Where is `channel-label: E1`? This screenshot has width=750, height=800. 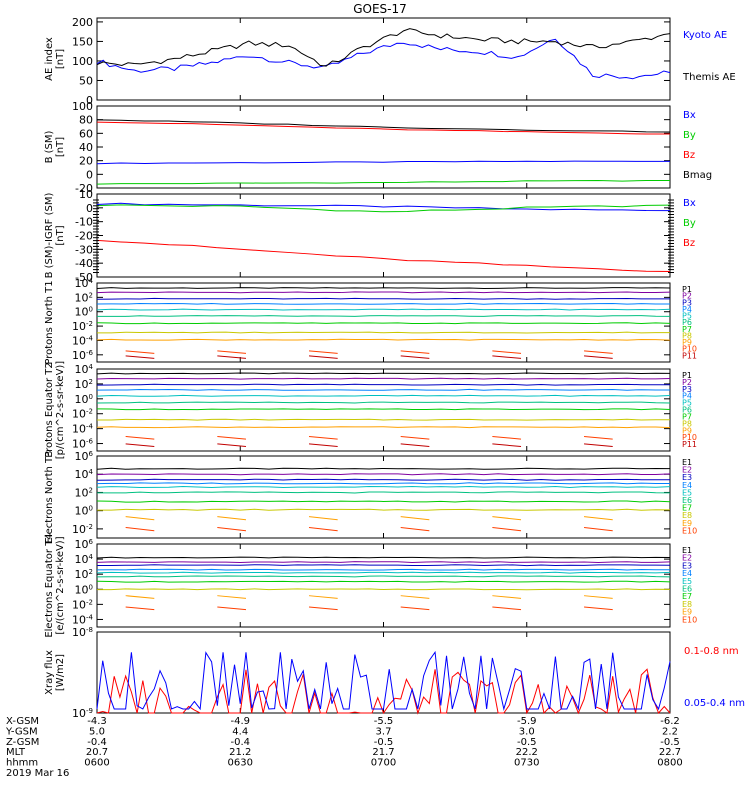
channel-label: E1 is located at coordinates (687, 462).